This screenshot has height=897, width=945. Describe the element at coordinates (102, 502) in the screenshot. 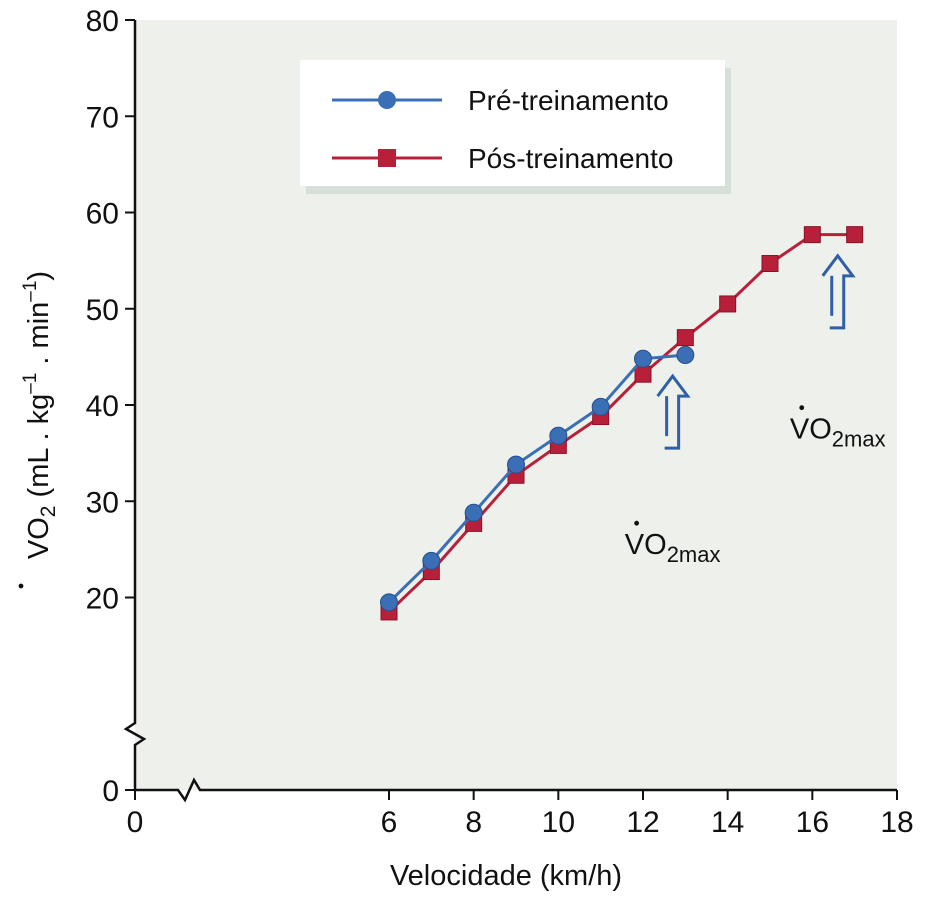

I see `y-tick-label: 30` at that location.